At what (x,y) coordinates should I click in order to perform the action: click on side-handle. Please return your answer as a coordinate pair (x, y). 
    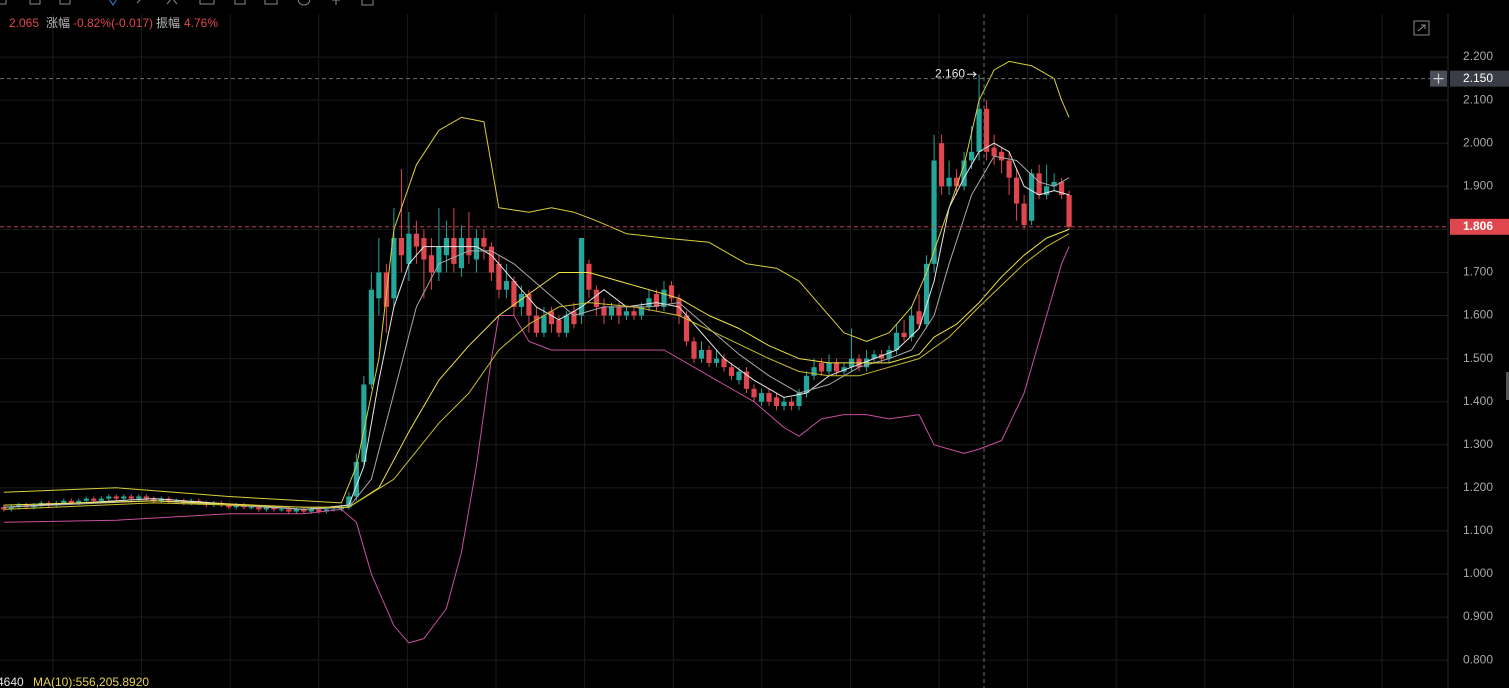
    Looking at the image, I should click on (1507, 386).